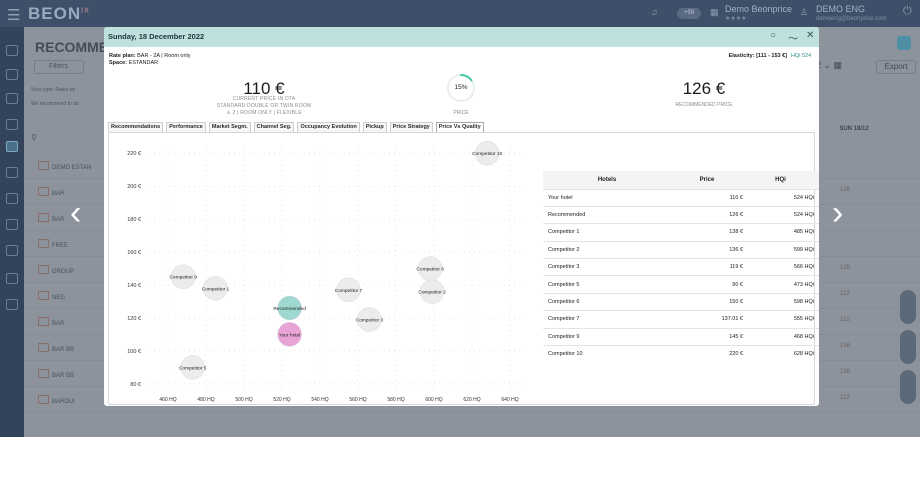 The image size is (920, 500). Describe the element at coordinates (328, 127) in the screenshot. I see `tab-occupancy-evolution: Occupancy Evolution` at that location.